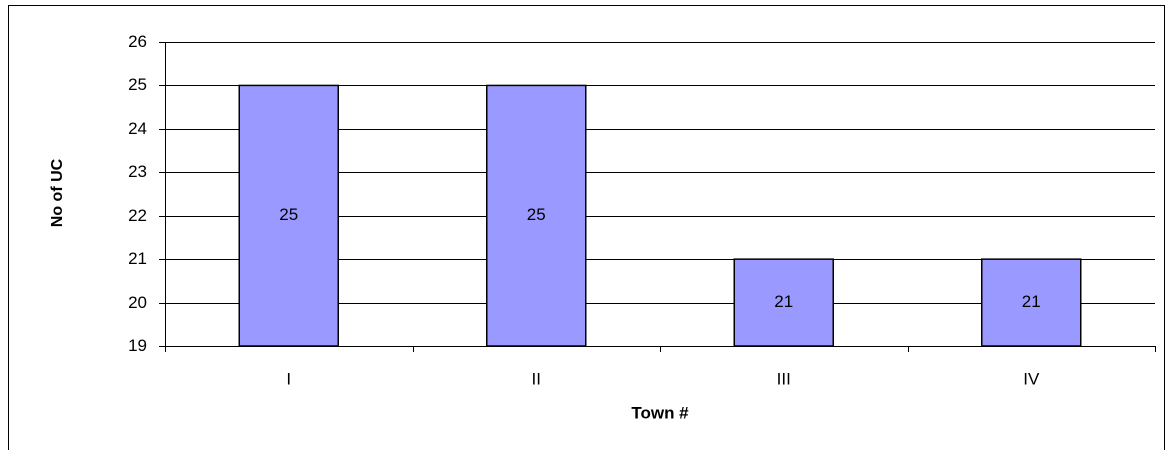 The width and height of the screenshot is (1170, 450). I want to click on y-tick-label: 24, so click(137, 128).